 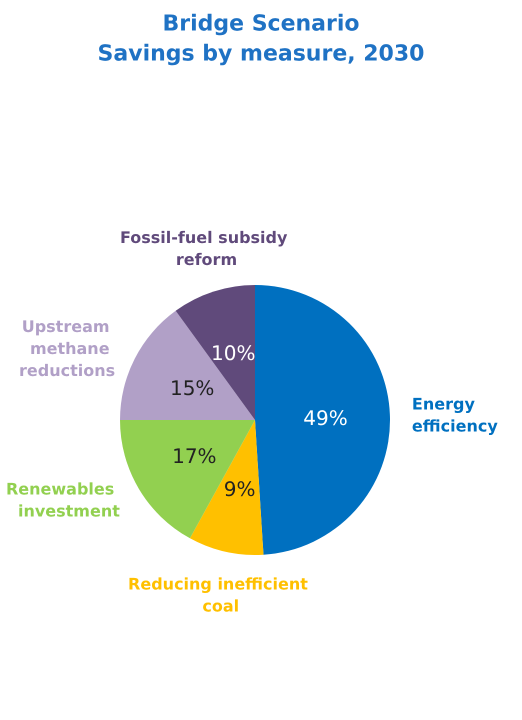 I want to click on data-label: 10%, so click(x=233, y=352).